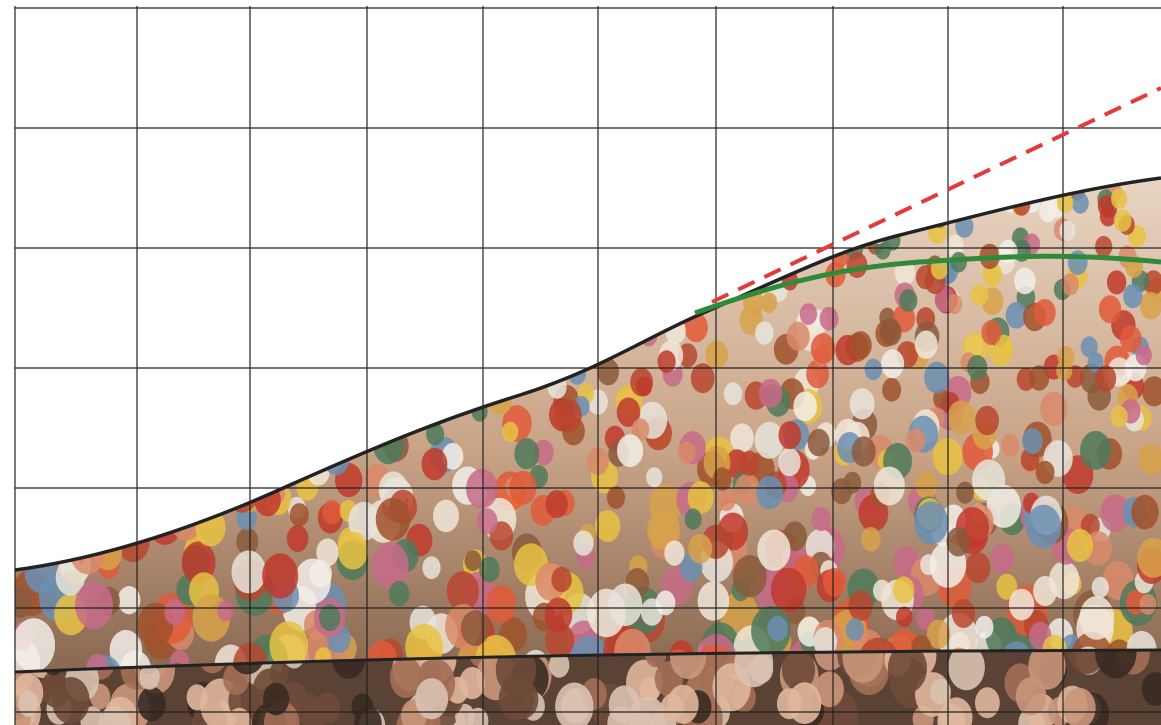 The image size is (1161, 725). I want to click on crowd-front-figures, so click(588, 687).